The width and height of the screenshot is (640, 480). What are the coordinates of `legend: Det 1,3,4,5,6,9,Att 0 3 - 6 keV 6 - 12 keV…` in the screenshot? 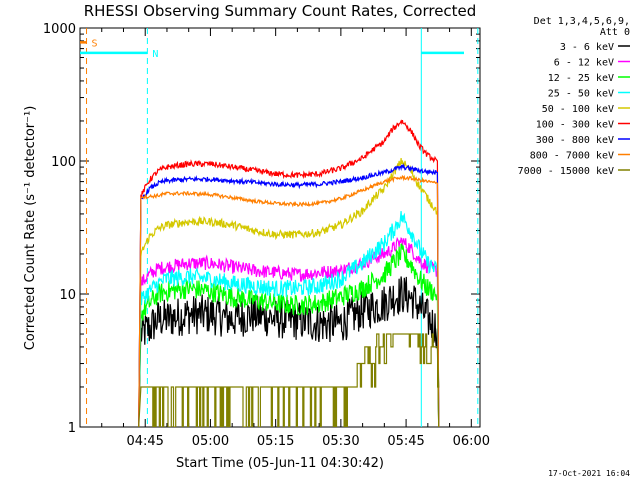 It's located at (574, 96).